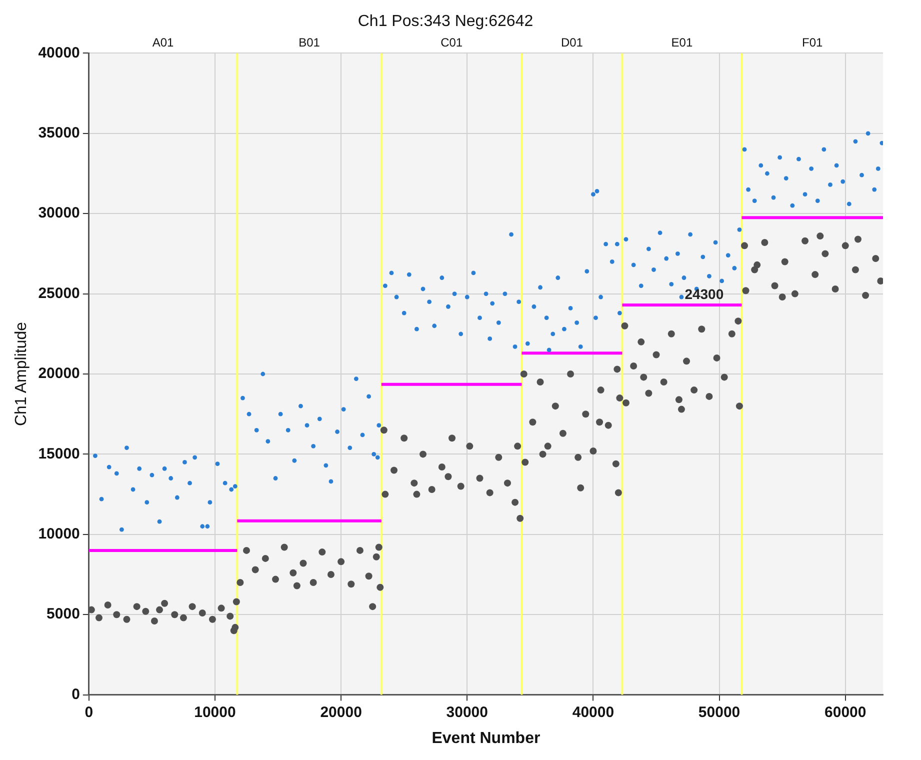 The image size is (921, 760). Describe the element at coordinates (813, 43) in the screenshot. I see `text: F01` at that location.